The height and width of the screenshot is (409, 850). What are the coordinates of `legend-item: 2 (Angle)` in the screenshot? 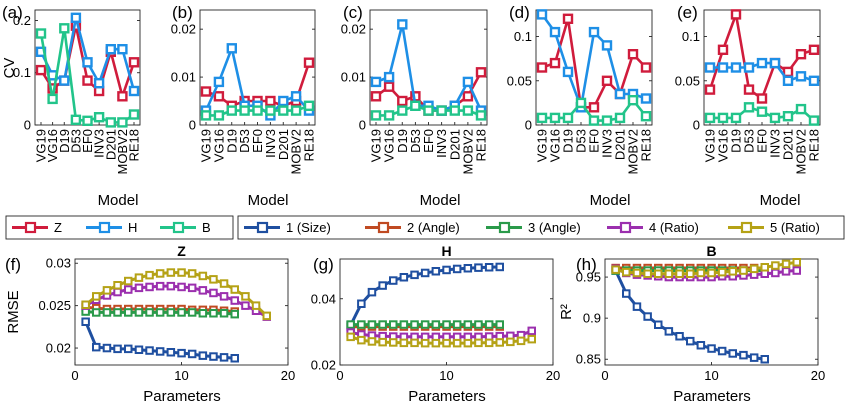 It's located at (412, 227).